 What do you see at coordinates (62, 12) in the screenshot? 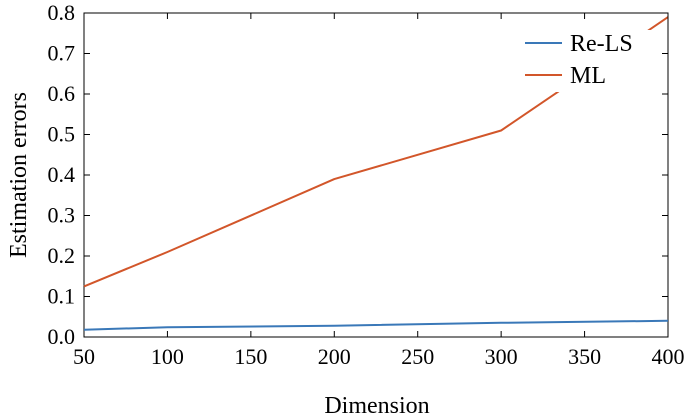
I see `y-tick-label: 0.8` at bounding box center [62, 12].